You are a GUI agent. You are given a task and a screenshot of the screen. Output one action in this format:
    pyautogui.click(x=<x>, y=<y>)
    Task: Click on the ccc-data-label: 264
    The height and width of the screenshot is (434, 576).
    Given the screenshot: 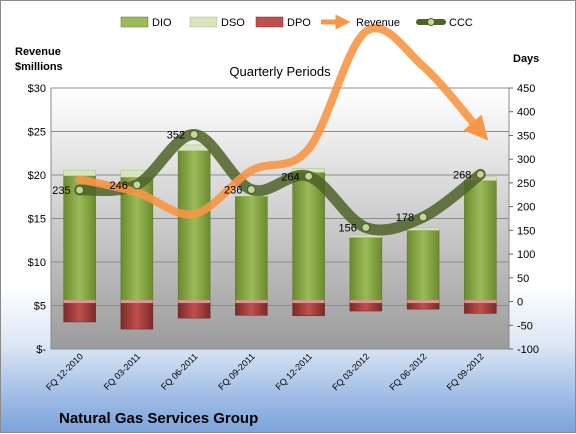 What is the action you would take?
    pyautogui.click(x=290, y=177)
    